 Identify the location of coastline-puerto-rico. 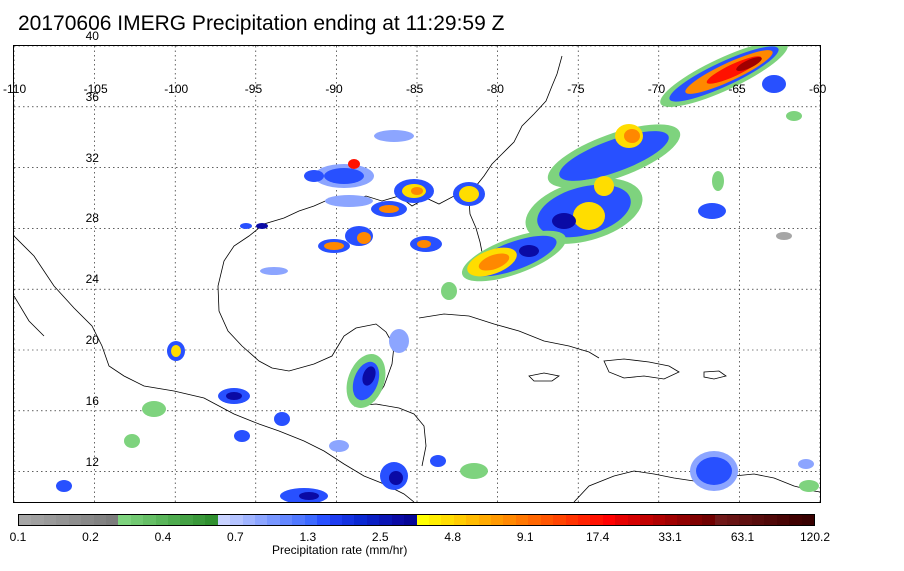
(715, 375).